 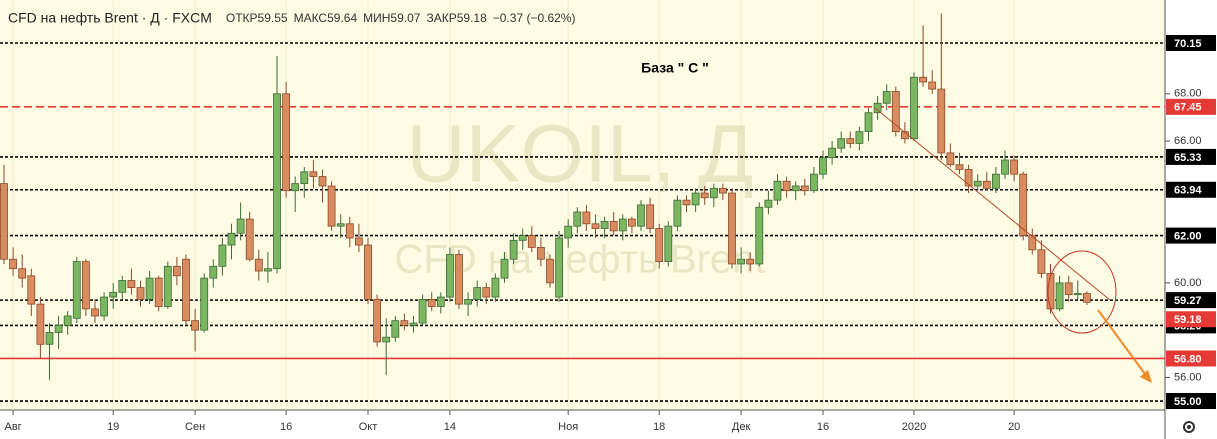 I want to click on x-tick-label: 19, so click(x=113, y=427).